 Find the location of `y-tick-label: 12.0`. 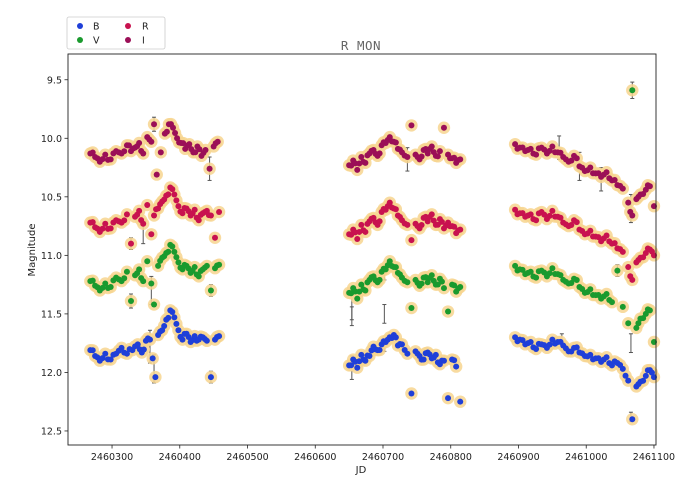

y-tick-label: 12.0 is located at coordinates (51, 373).